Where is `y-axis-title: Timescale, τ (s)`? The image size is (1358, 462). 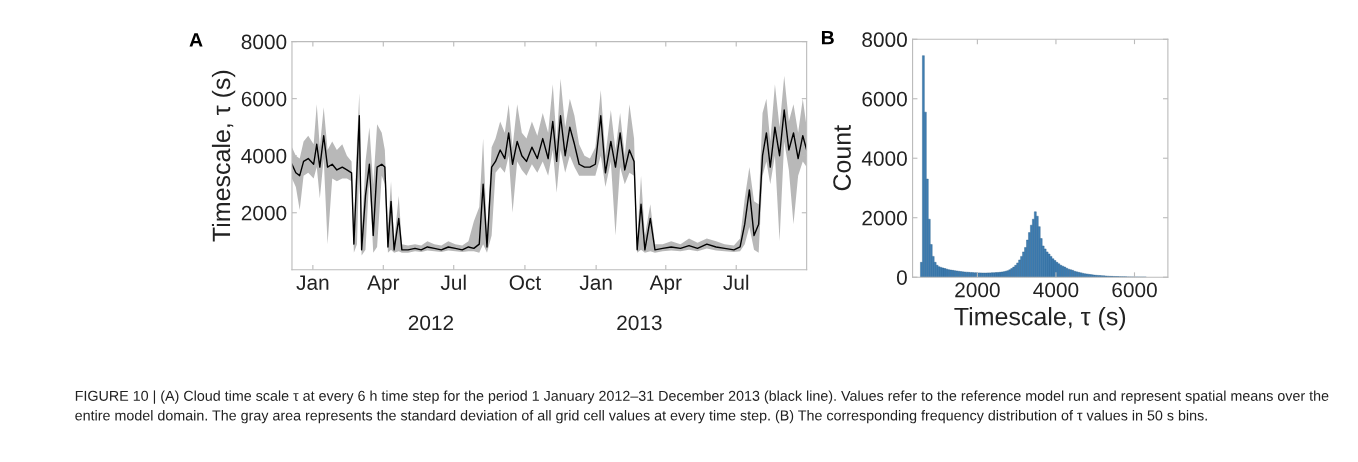
y-axis-title: Timescale, τ (s) is located at coordinates (223, 156).